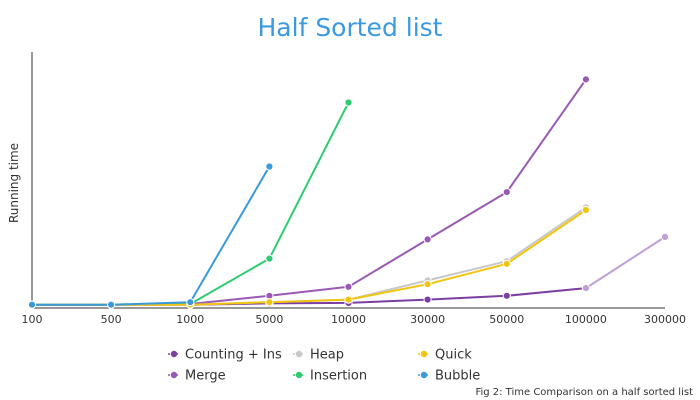 Image resolution: width=700 pixels, height=400 pixels. I want to click on legend-label: Counting + Ins, so click(233, 355).